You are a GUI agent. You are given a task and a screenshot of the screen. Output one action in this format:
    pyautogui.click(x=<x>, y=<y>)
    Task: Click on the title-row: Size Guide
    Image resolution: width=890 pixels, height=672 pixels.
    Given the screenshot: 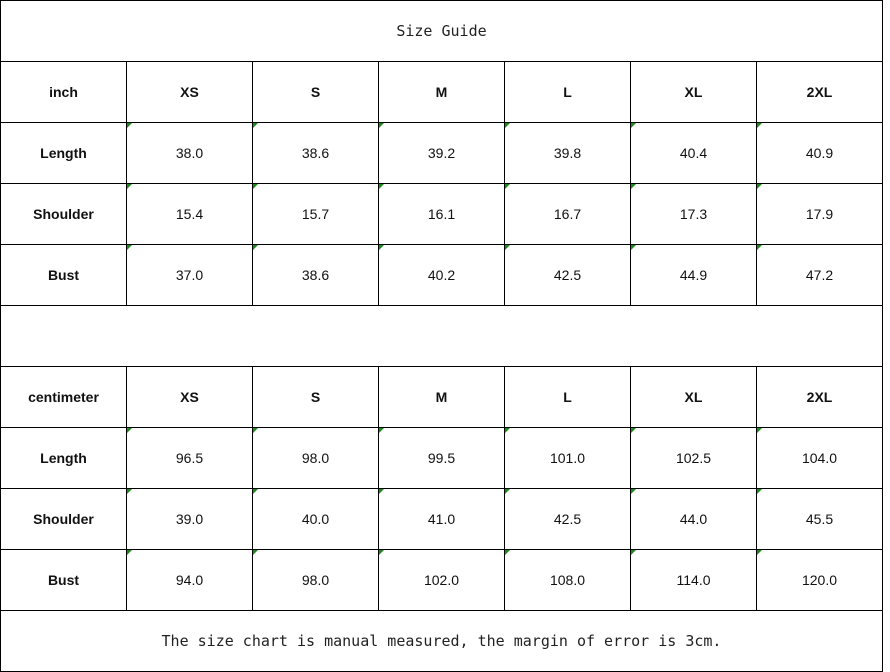 What is the action you would take?
    pyautogui.click(x=441, y=31)
    